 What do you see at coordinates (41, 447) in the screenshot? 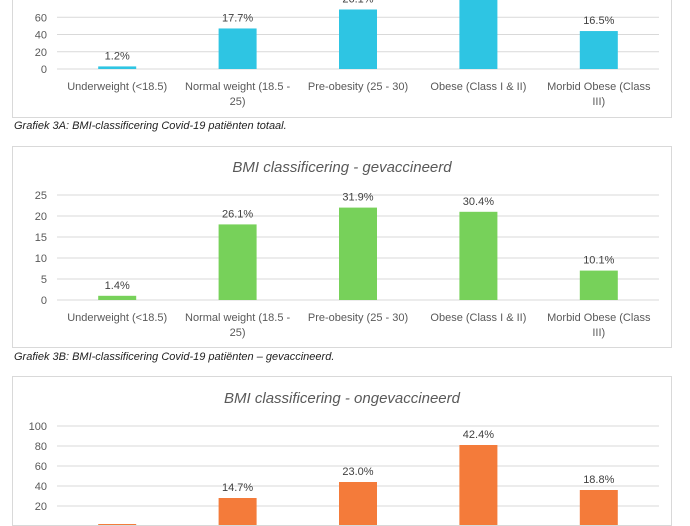
I see `y-tick-label: 80` at bounding box center [41, 447].